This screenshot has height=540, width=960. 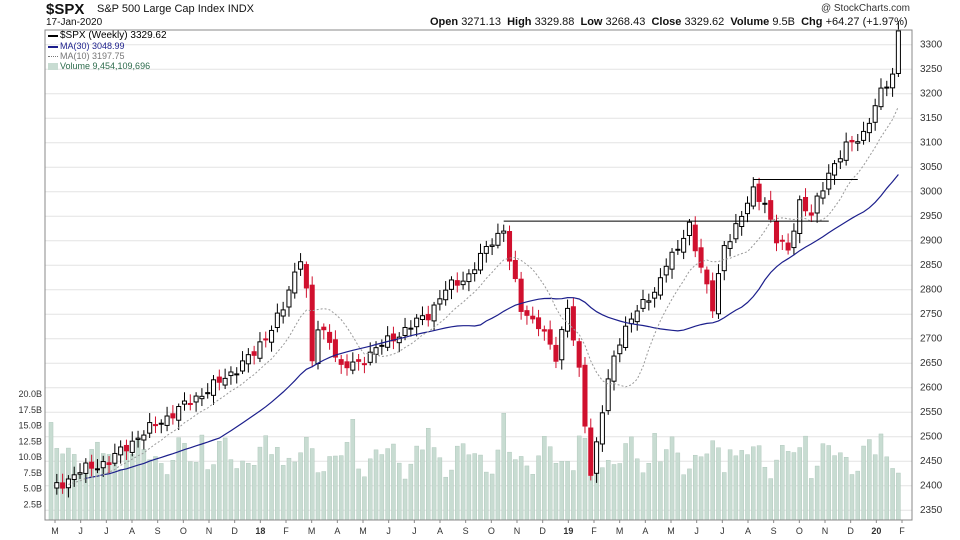 I want to click on price-tick-label: 2700, so click(x=931, y=339).